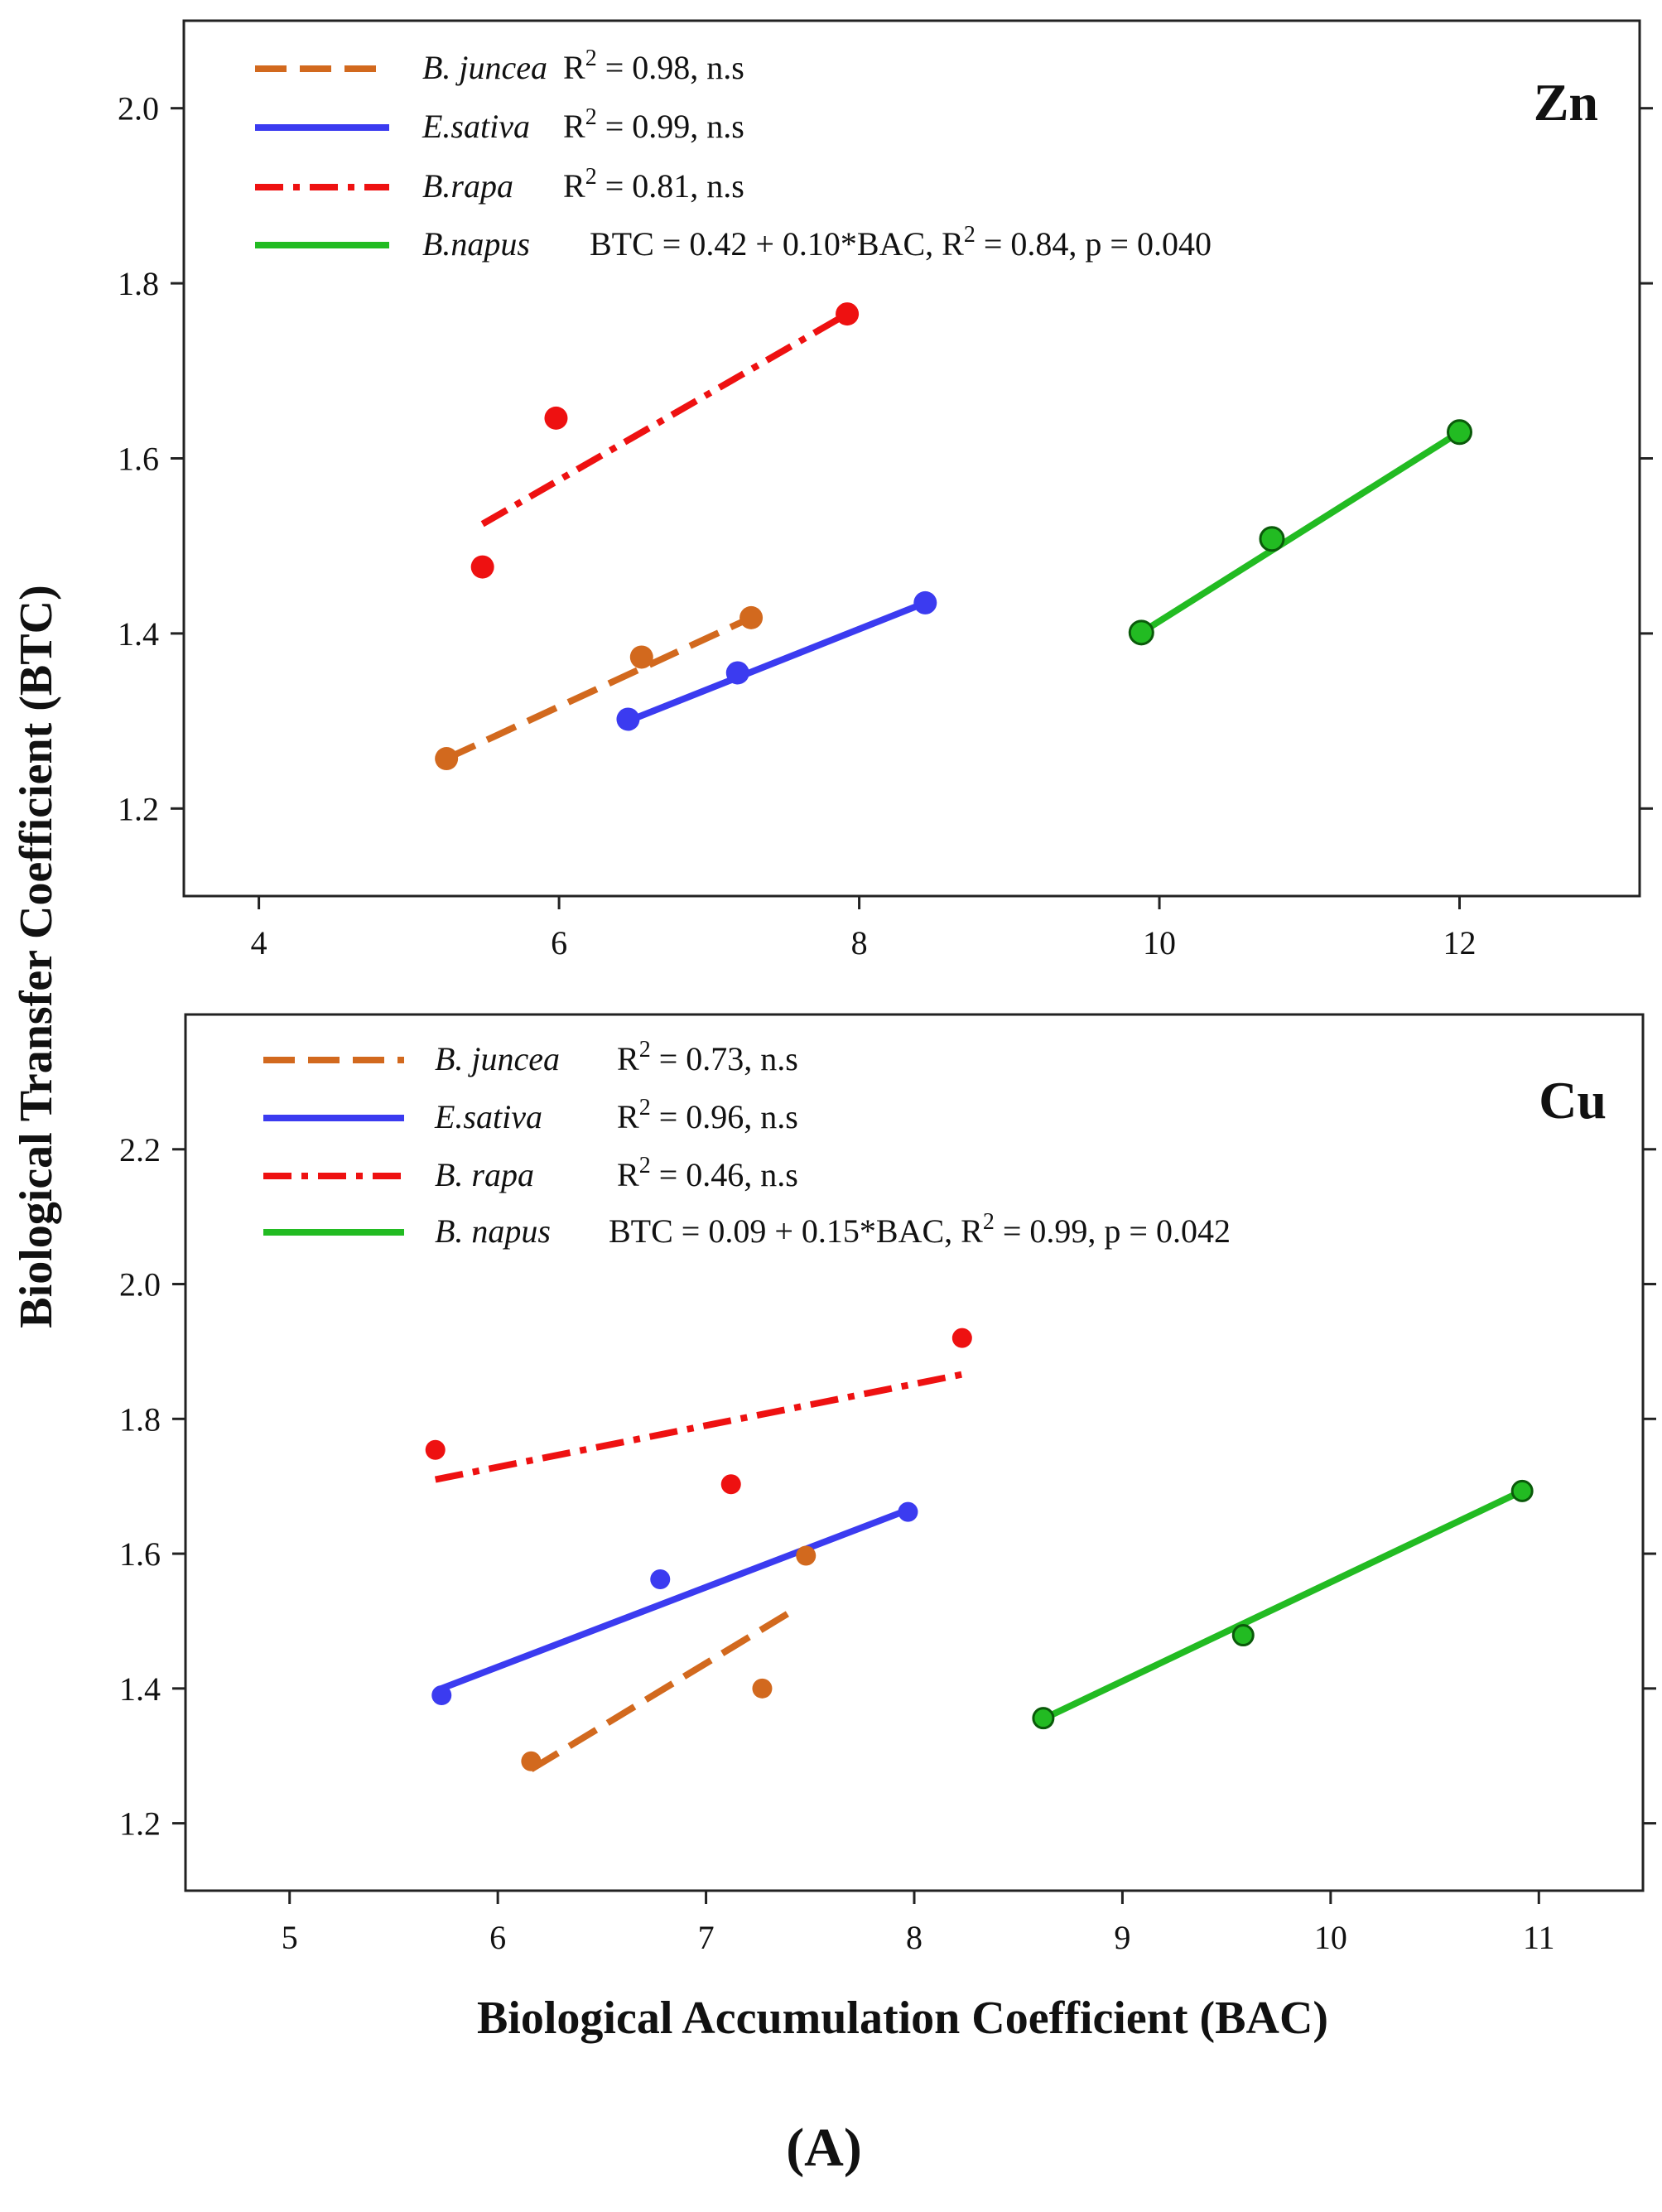  Describe the element at coordinates (824, 2148) in the screenshot. I see `figure-label: (A)` at that location.